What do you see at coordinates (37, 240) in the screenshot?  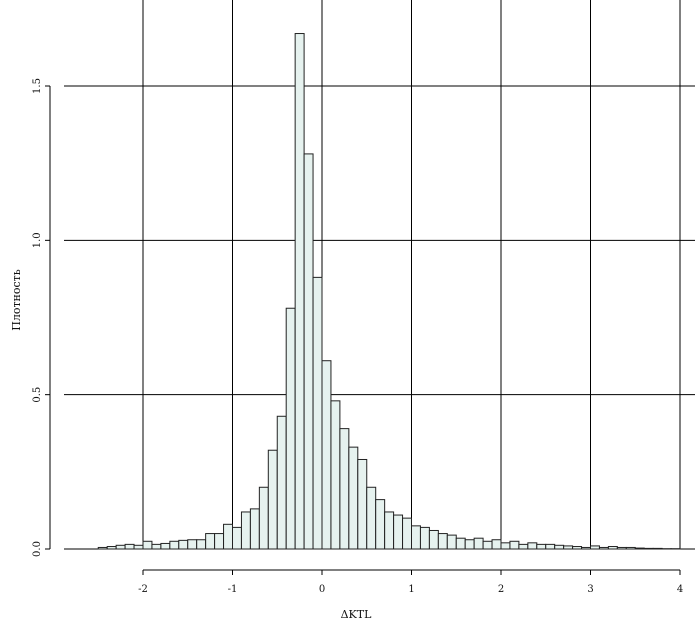 I see `y-tick-label: 1.0` at bounding box center [37, 240].